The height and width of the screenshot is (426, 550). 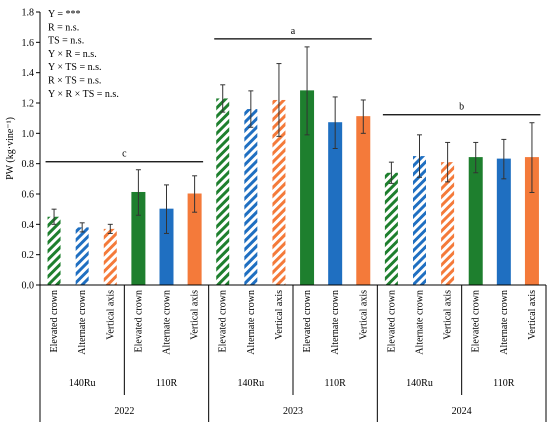 What do you see at coordinates (28, 104) in the screenshot?
I see `y-tick-label: 1.2` at bounding box center [28, 104].